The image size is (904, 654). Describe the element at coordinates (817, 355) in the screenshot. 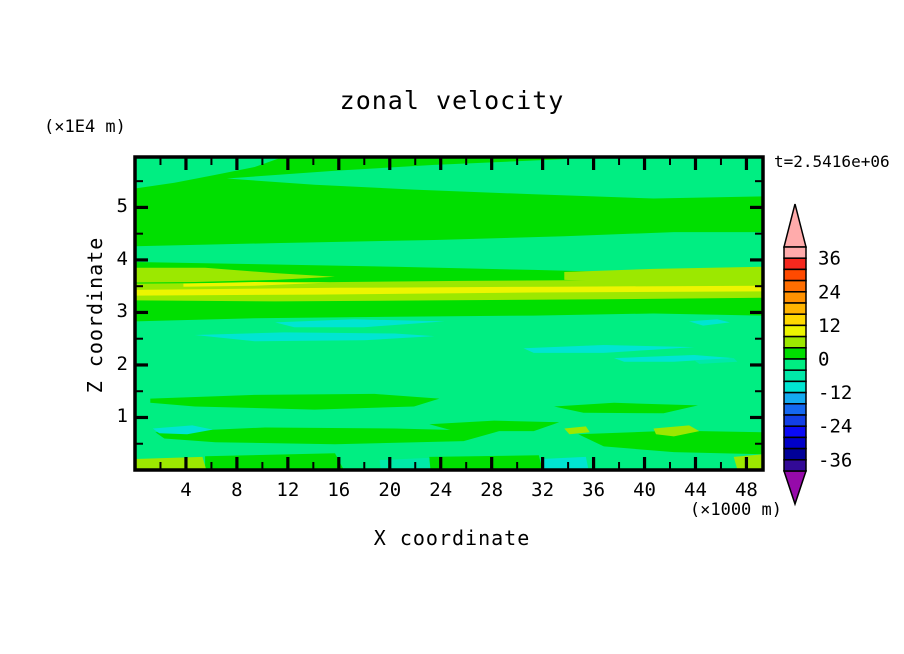

I see `colorbar: 36 24 12 0 -12 -24 -36` at that location.